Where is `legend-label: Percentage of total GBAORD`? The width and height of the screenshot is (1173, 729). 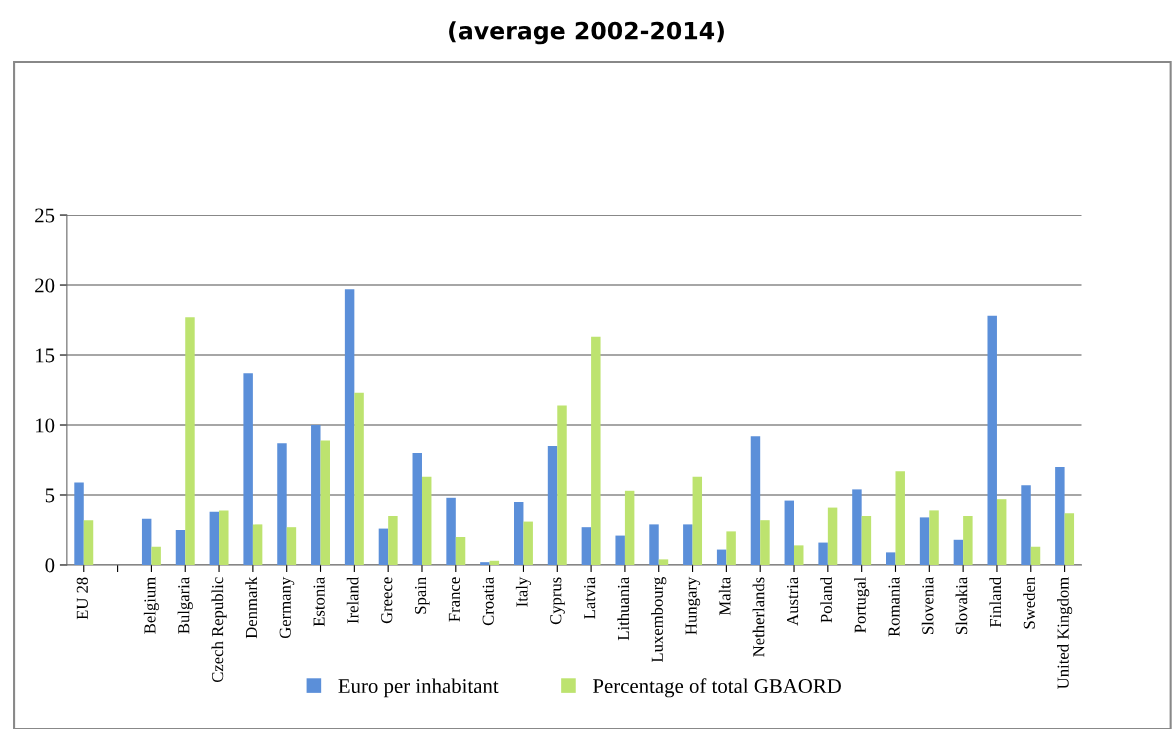
legend-label: Percentage of total GBAORD is located at coordinates (717, 688).